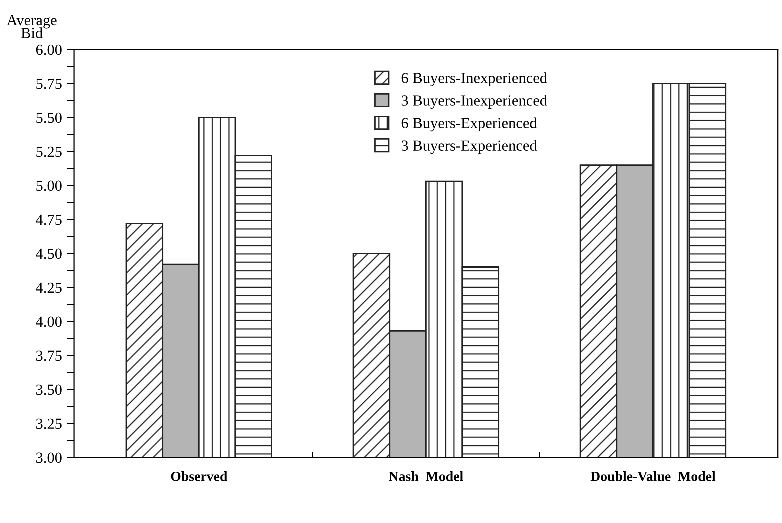 The width and height of the screenshot is (782, 523). Describe the element at coordinates (49, 424) in the screenshot. I see `y-tick-label: 3.25` at that location.